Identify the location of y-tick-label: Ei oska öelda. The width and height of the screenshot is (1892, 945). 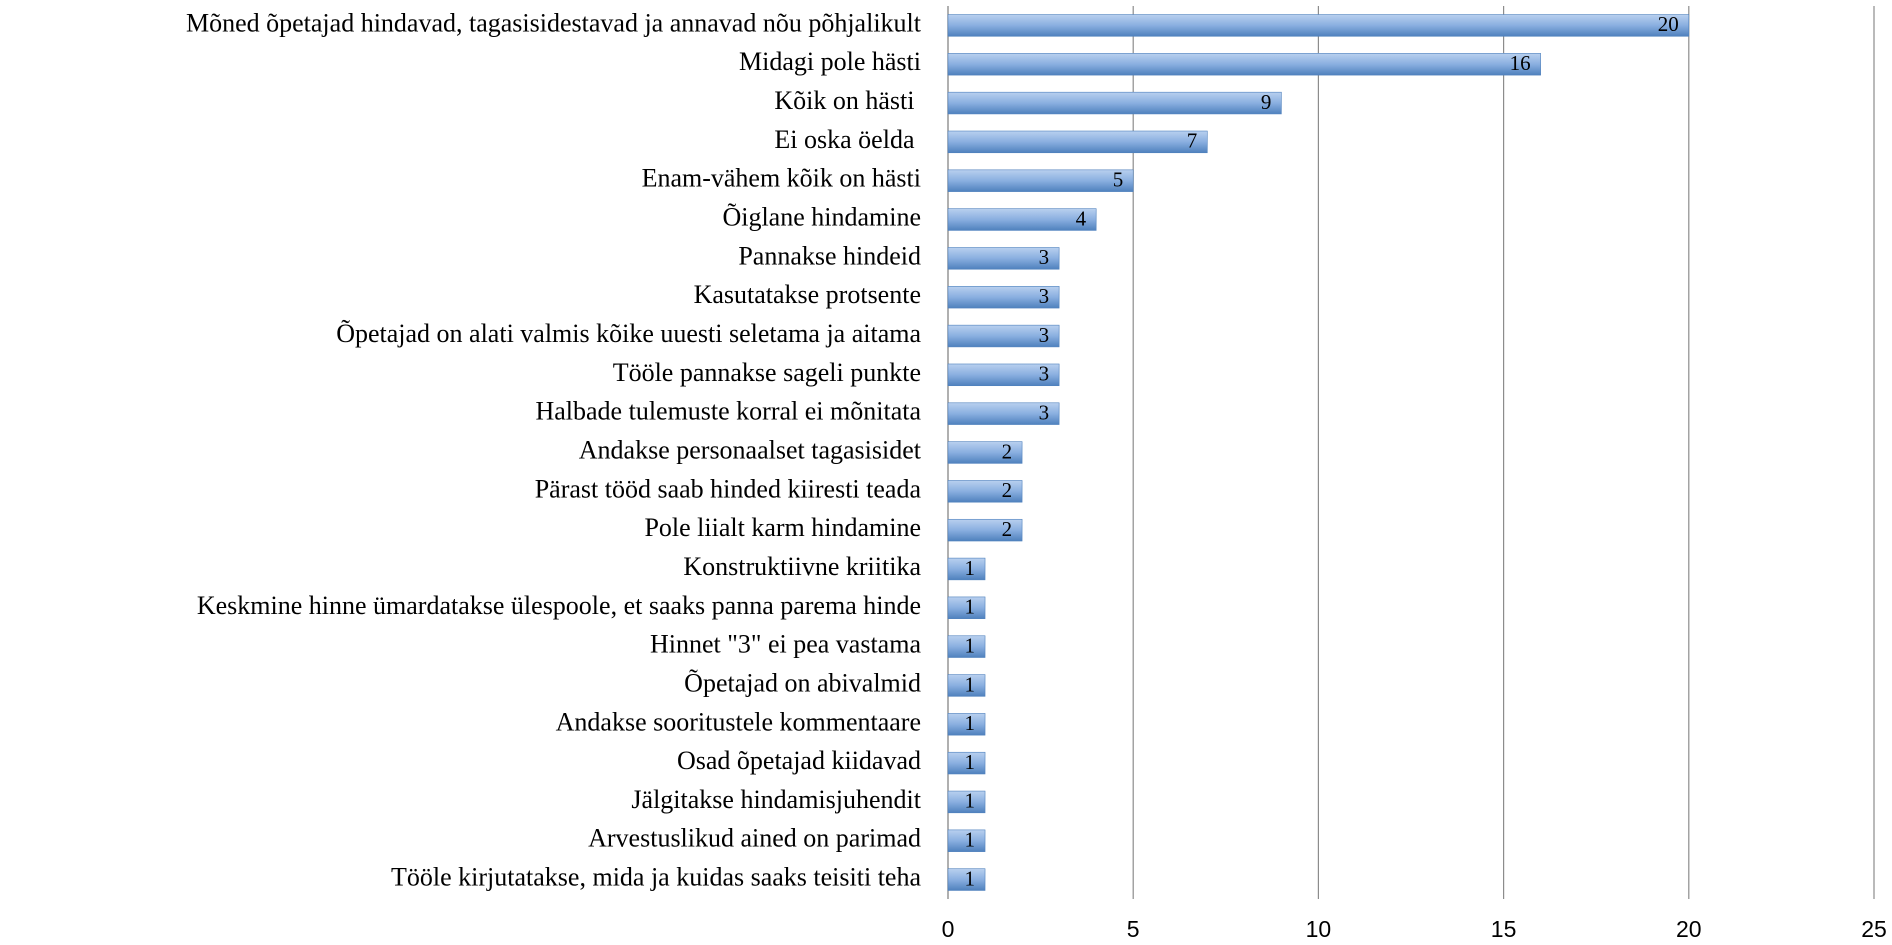
(847, 139).